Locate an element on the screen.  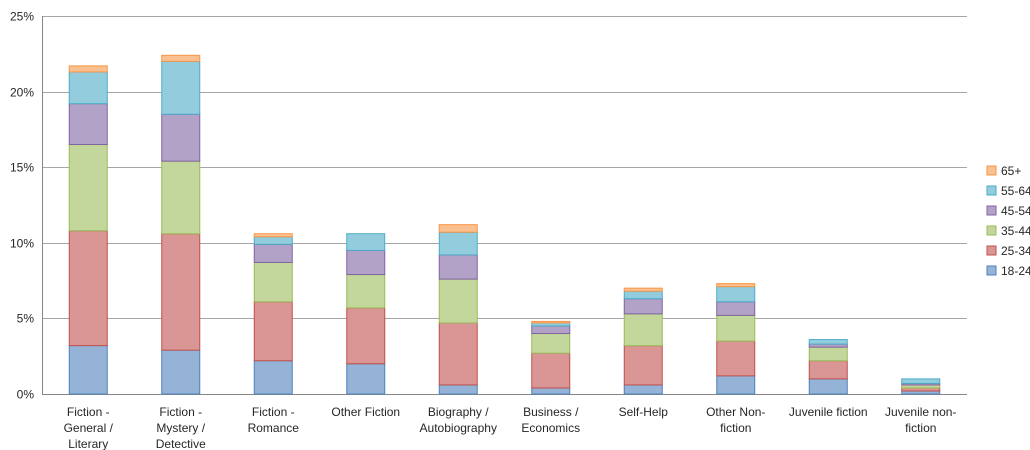
legend-label: 18-24 is located at coordinates (1015, 271).